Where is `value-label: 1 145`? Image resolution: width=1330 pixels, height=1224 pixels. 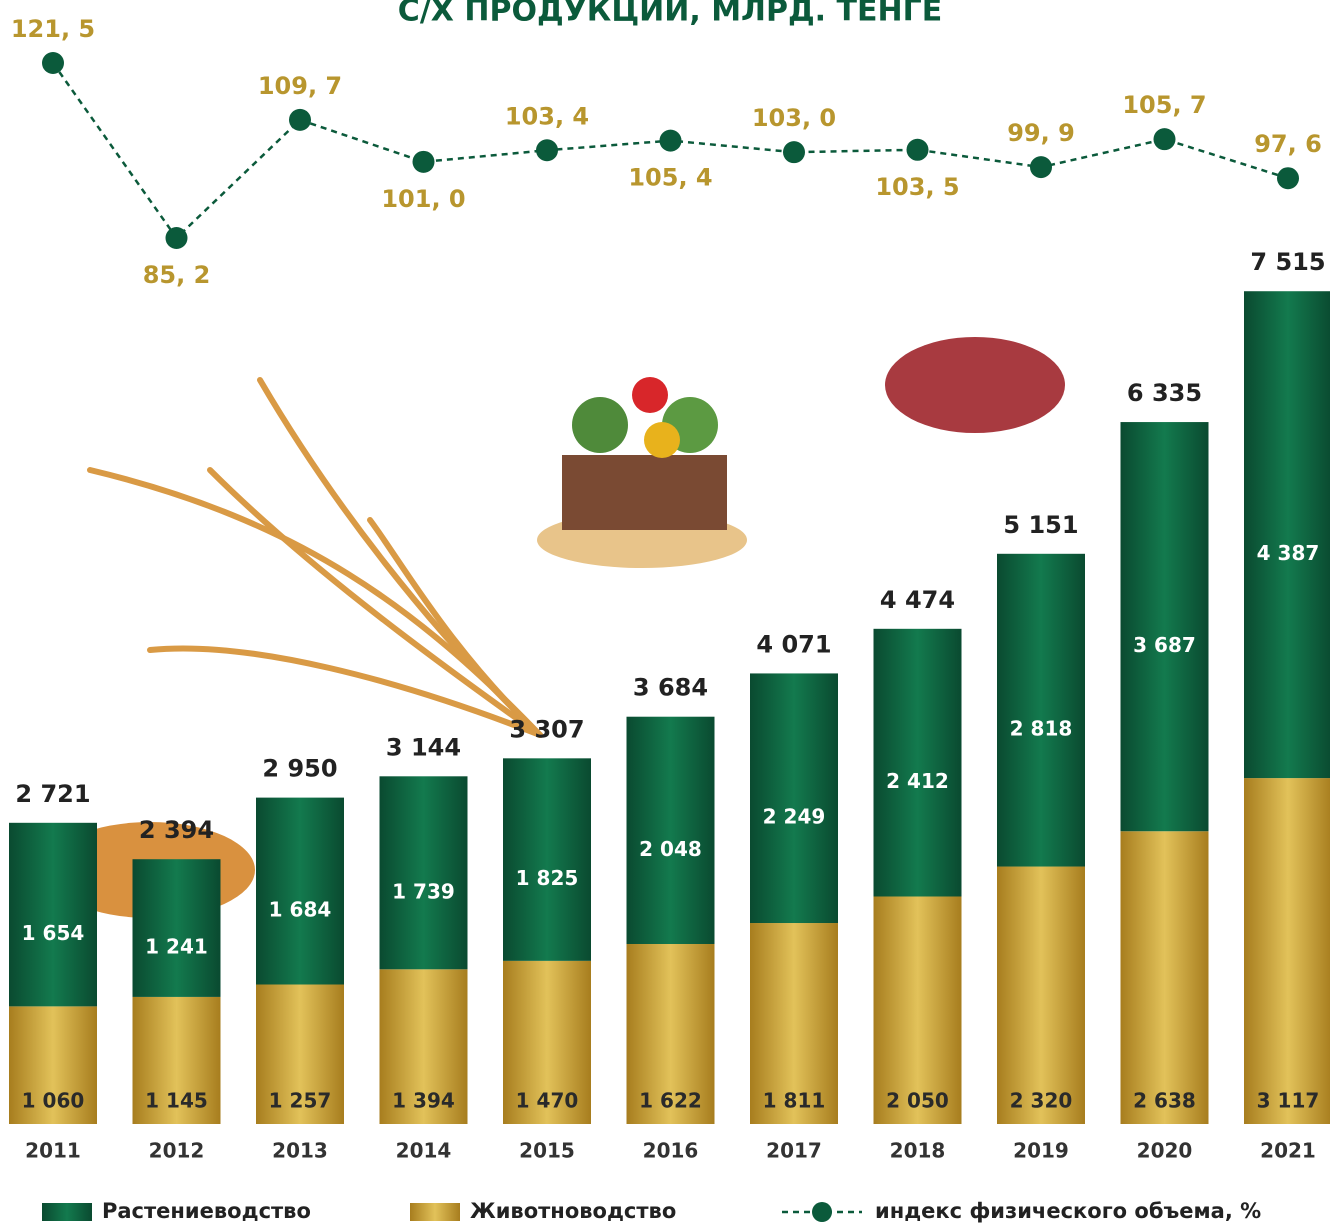 value-label: 1 145 is located at coordinates (176, 1101).